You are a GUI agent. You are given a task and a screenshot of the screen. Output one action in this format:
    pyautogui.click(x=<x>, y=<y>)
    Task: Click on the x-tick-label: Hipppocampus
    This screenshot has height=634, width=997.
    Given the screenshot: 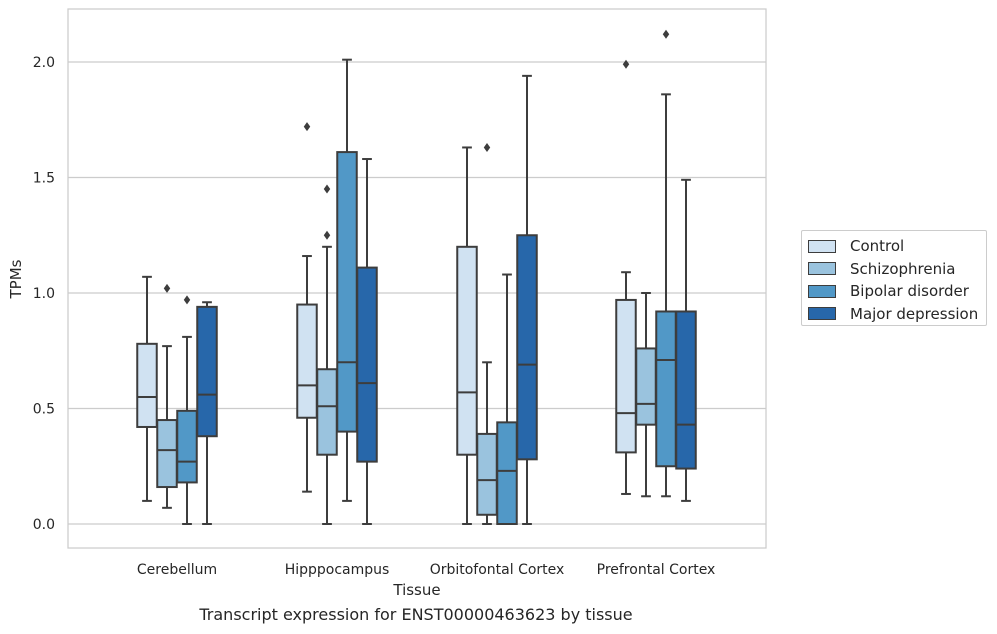 What is the action you would take?
    pyautogui.click(x=337, y=570)
    